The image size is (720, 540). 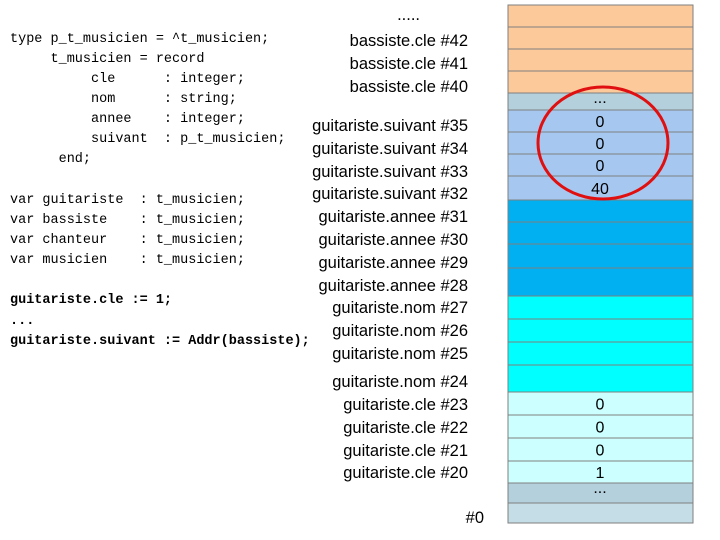 I want to click on address-label: bassiste.cle #40, so click(x=409, y=87).